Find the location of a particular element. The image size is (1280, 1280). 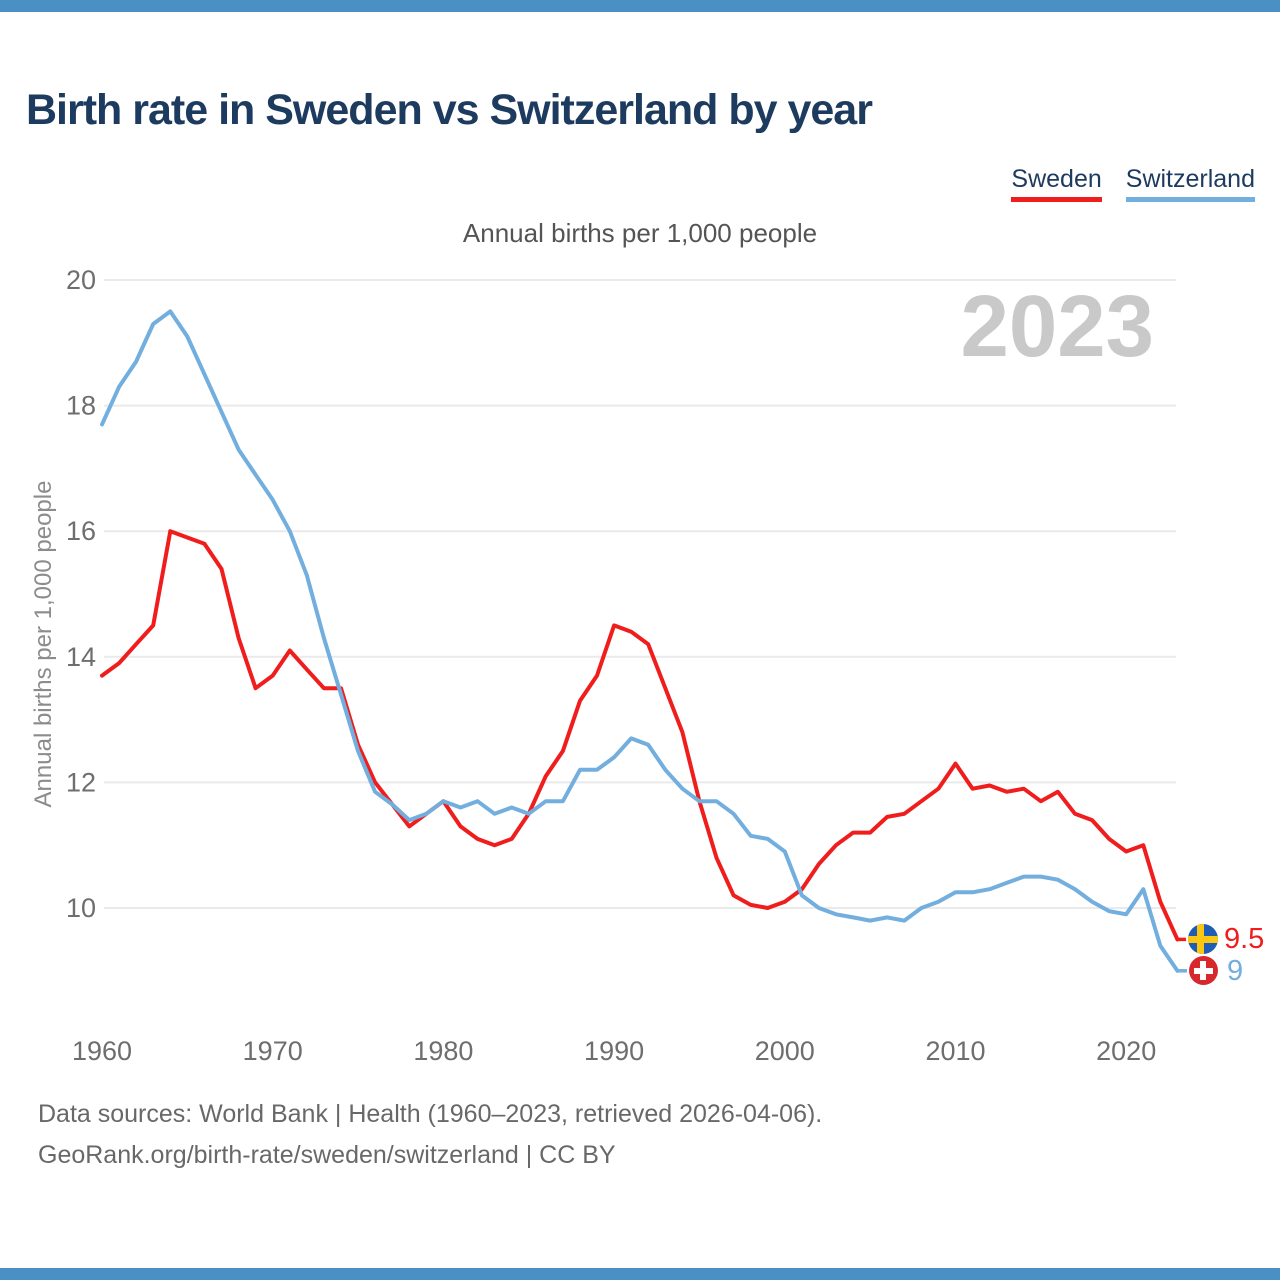

legend-item-switzerland: Switzerland is located at coordinates (1190, 183).